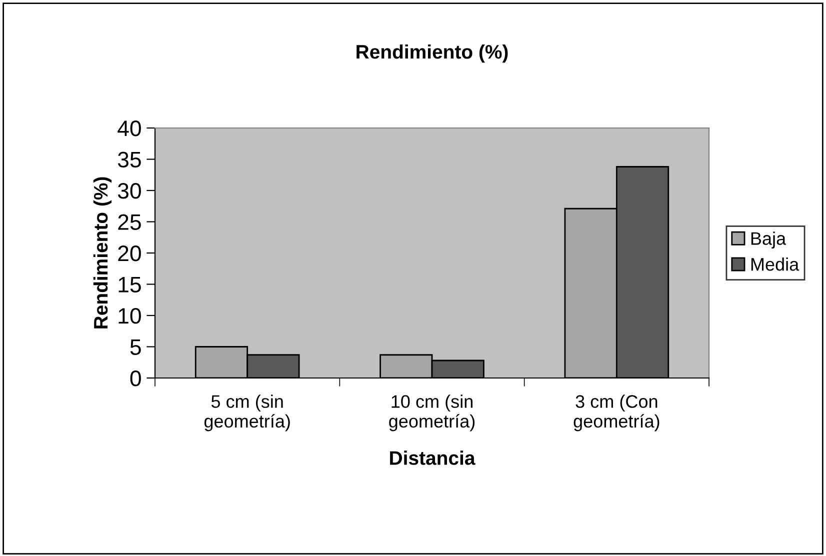 The image size is (826, 556). What do you see at coordinates (129, 254) in the screenshot?
I see `y-tick-label: 20` at bounding box center [129, 254].